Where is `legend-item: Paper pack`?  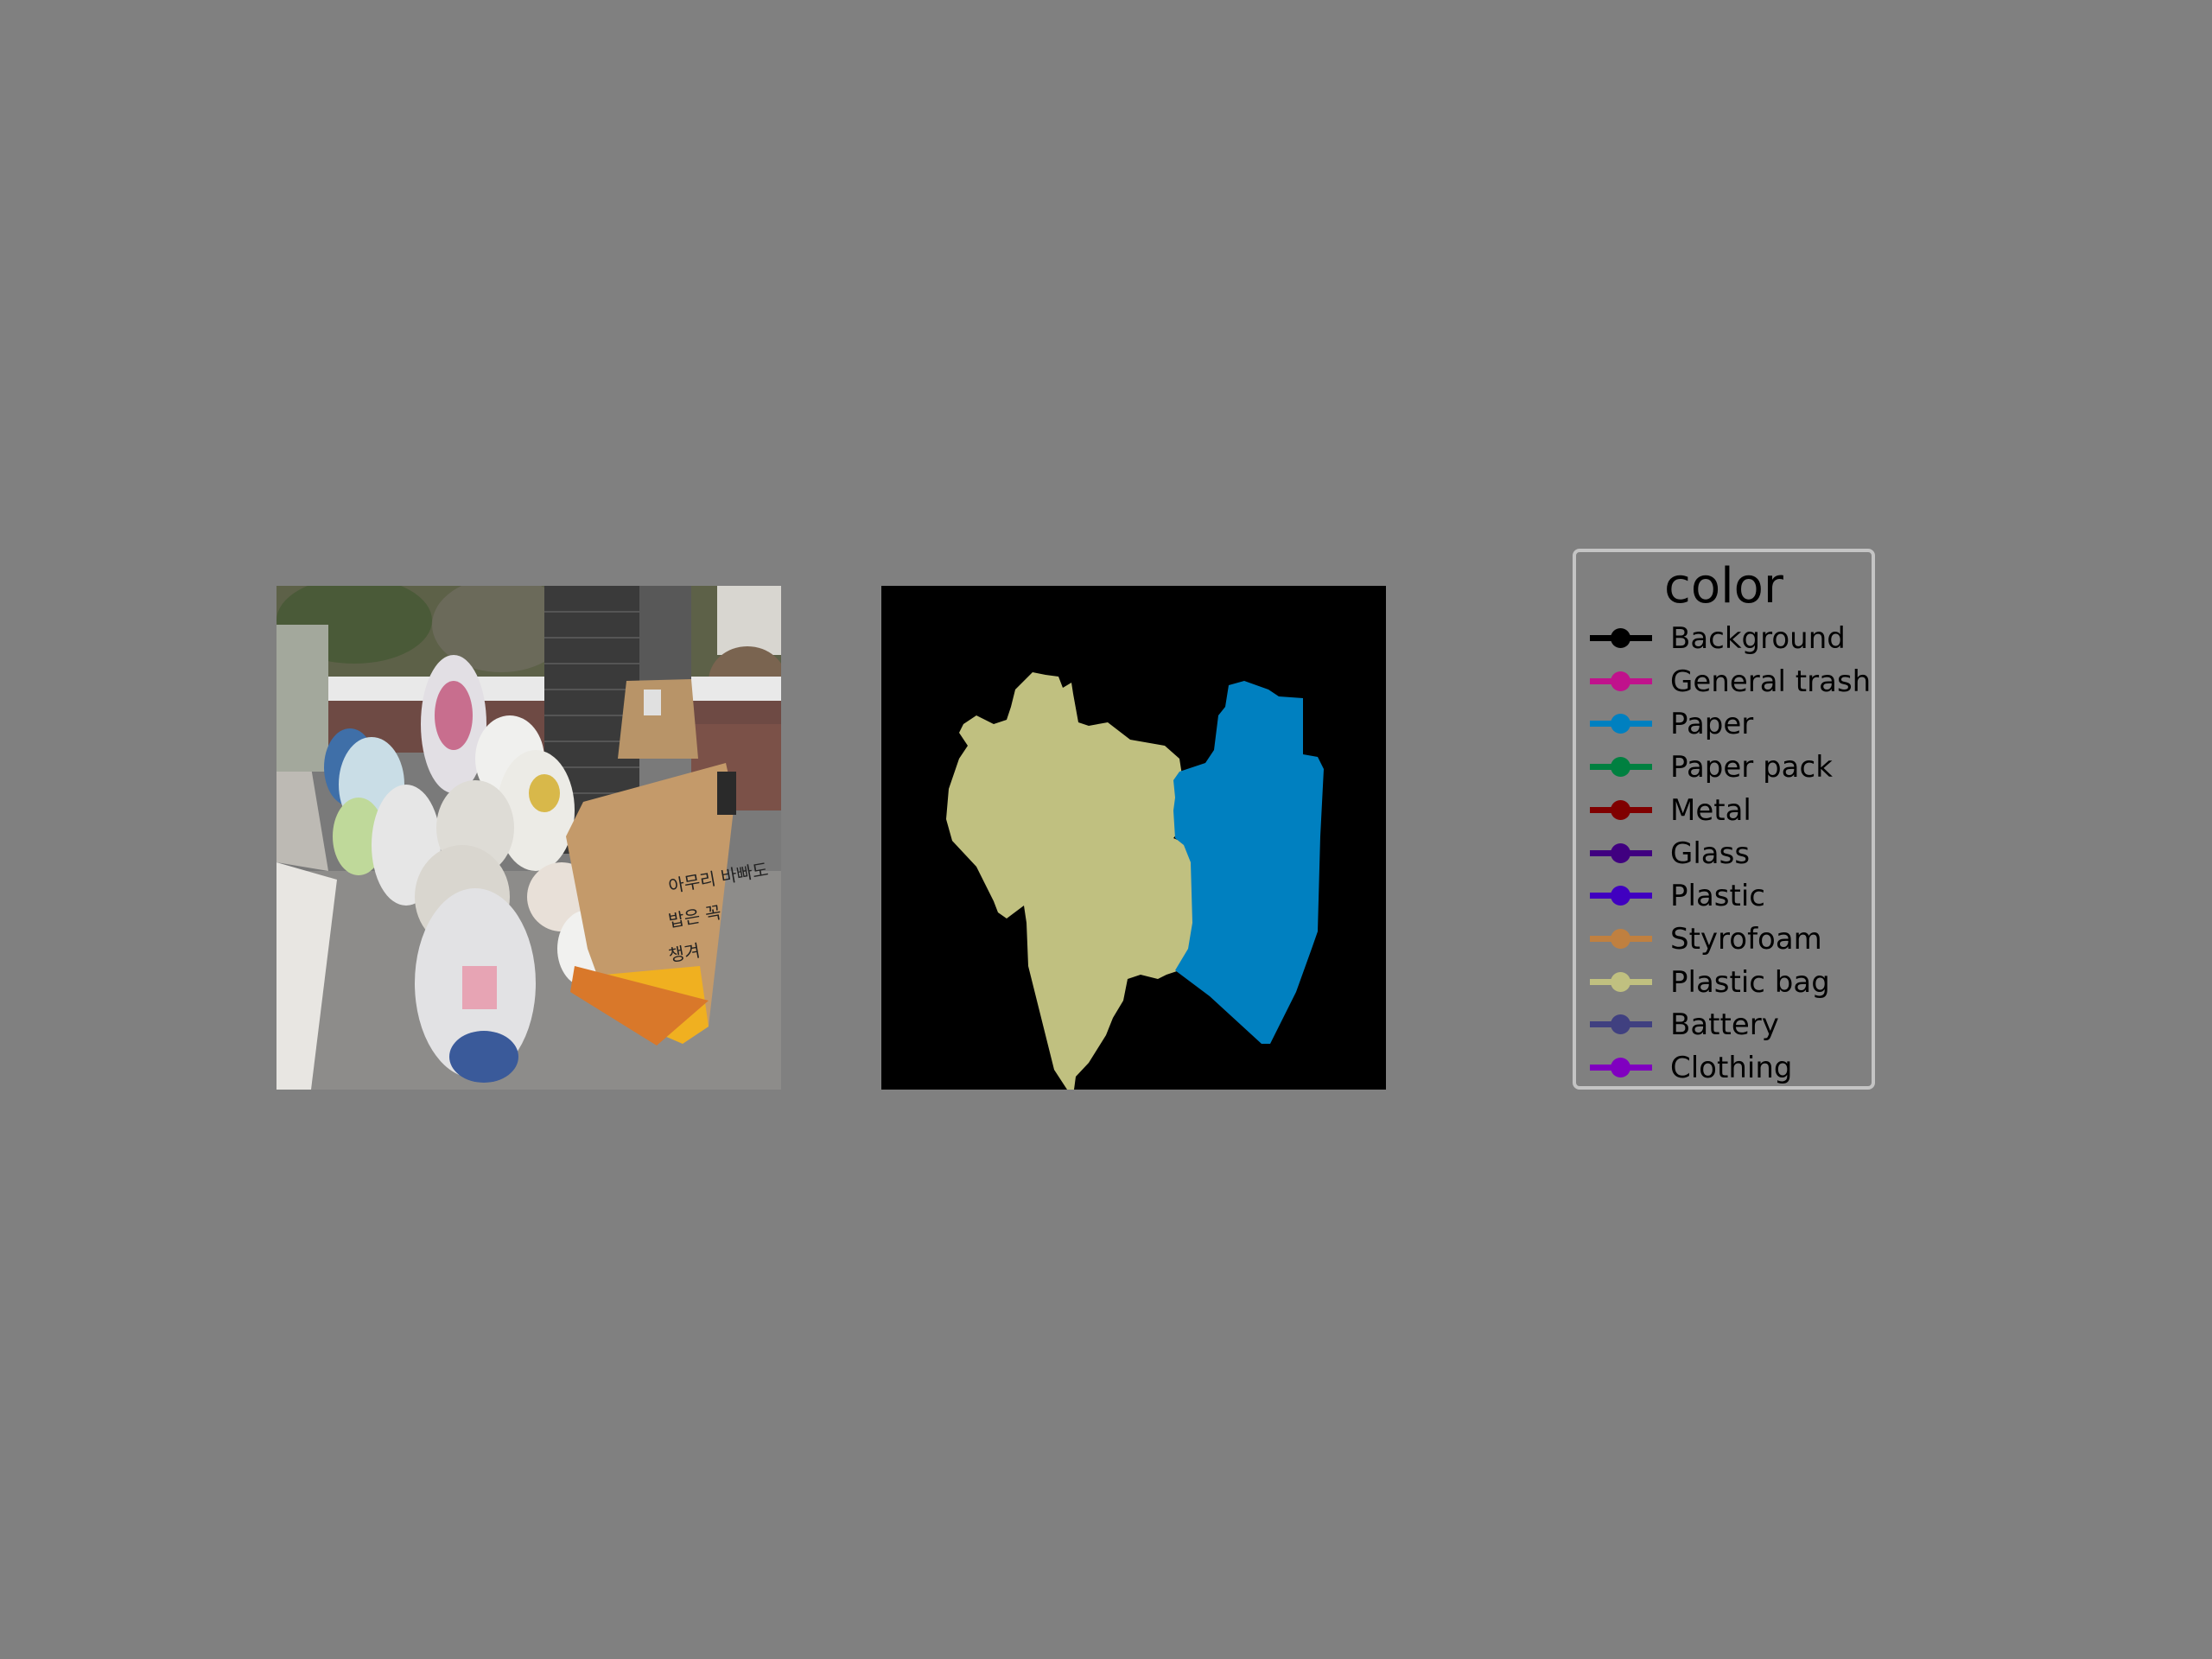 legend-item: Paper pack is located at coordinates (1730, 766).